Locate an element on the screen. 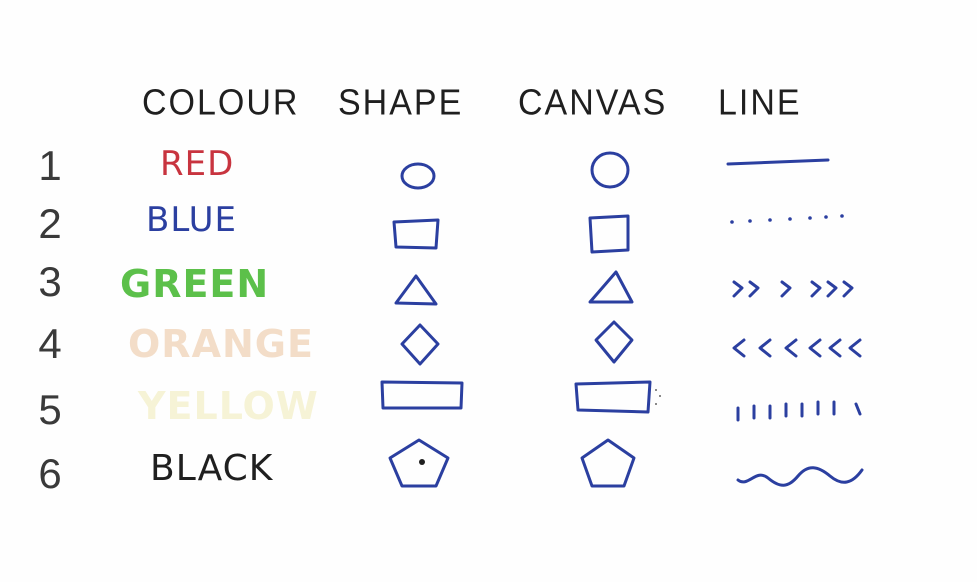 The height and width of the screenshot is (582, 977). line-wavy-icon is located at coordinates (800, 476).